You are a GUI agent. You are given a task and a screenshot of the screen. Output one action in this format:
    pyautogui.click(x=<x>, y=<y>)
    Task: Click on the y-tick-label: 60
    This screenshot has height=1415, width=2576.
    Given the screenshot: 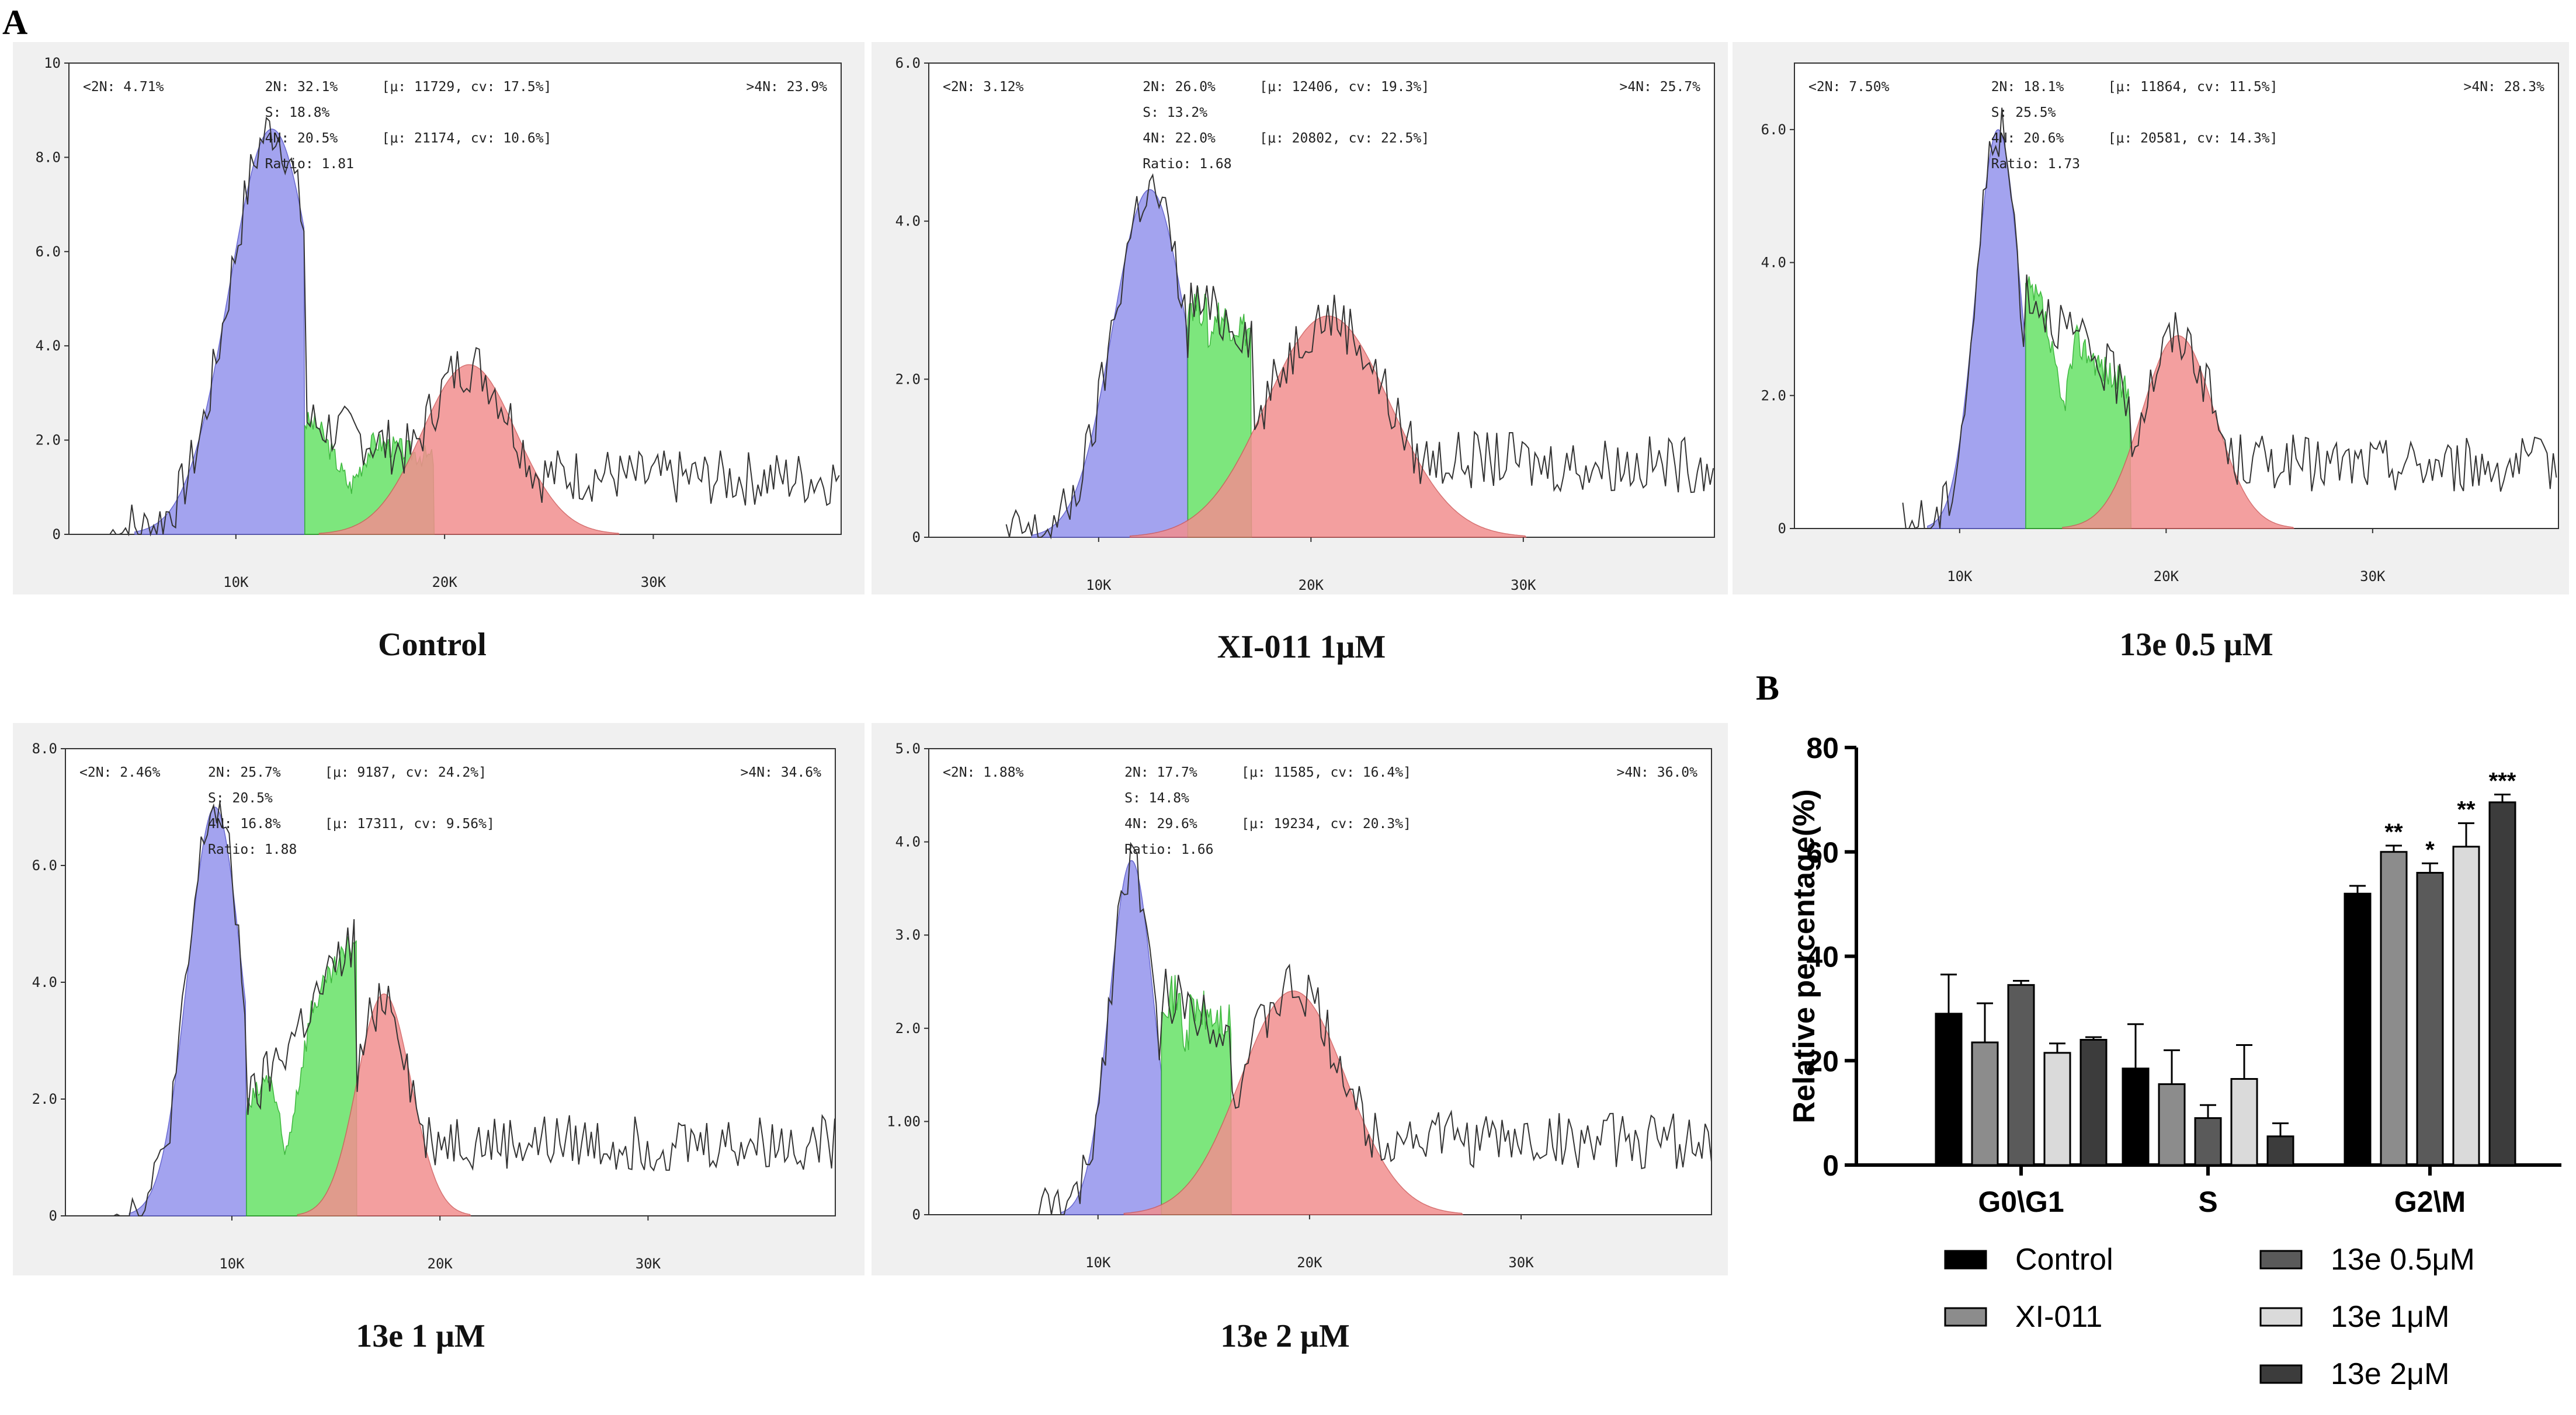 What is the action you would take?
    pyautogui.click(x=1822, y=852)
    